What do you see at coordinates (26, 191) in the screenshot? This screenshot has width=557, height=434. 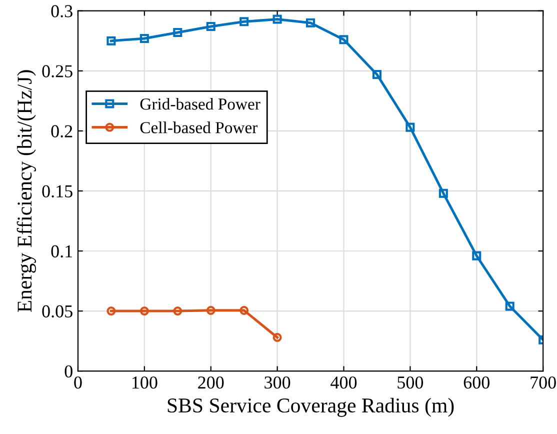 I see `y-axis-title: Energy Efficiency (bit/(Hz/J)` at bounding box center [26, 191].